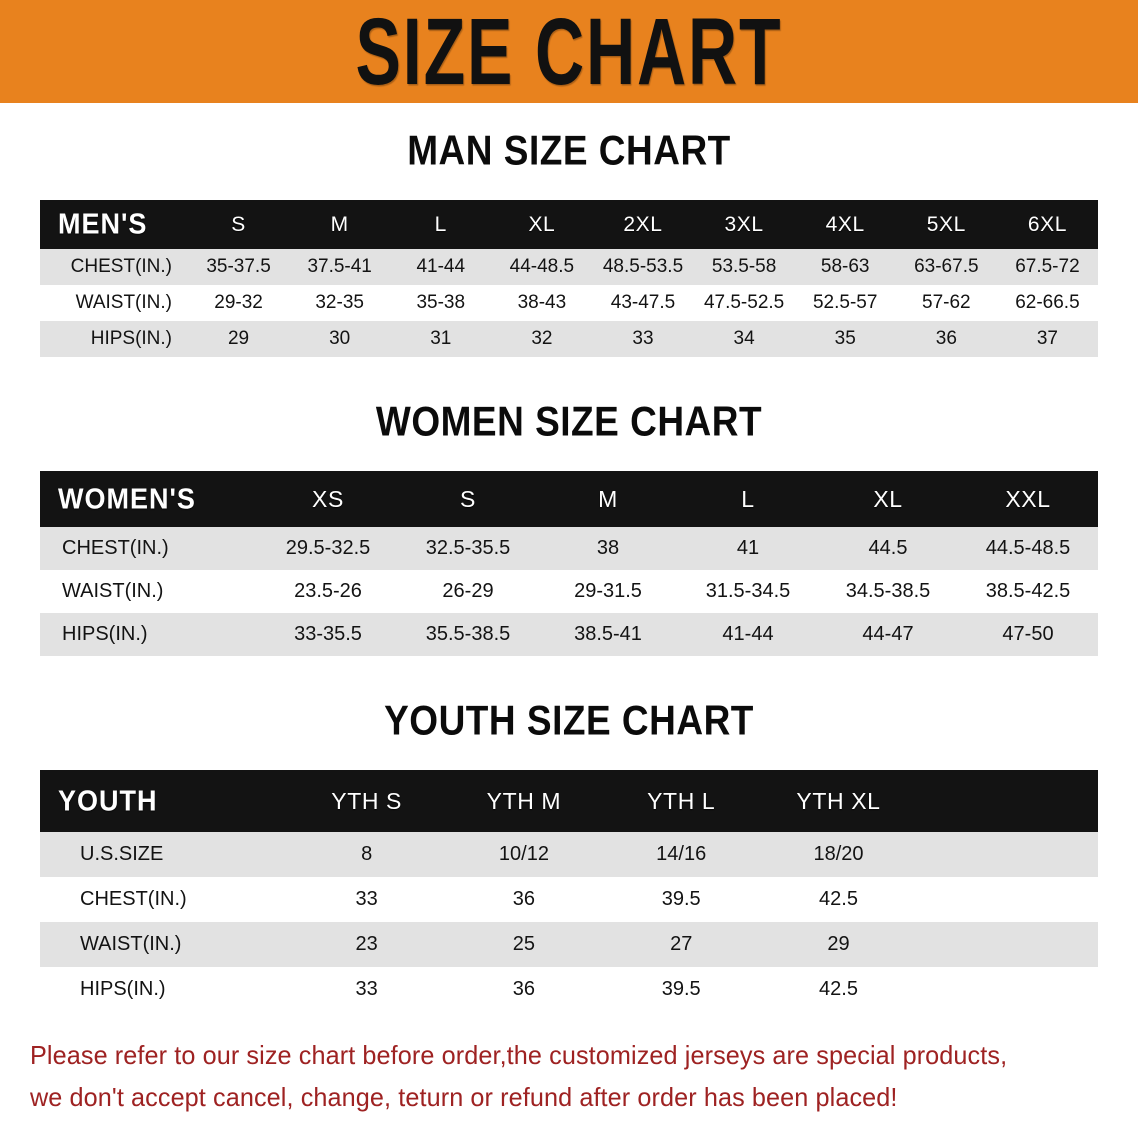  Describe the element at coordinates (569, 224) in the screenshot. I see `man-header-row: MEN'S S M L XL 2XL 3XL 4XL 5XL 6XL` at that location.